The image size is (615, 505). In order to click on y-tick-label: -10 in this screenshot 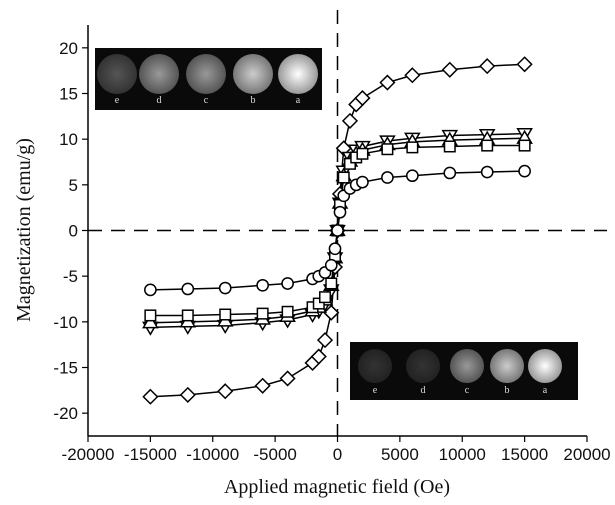, I will do `click(65, 322)`.